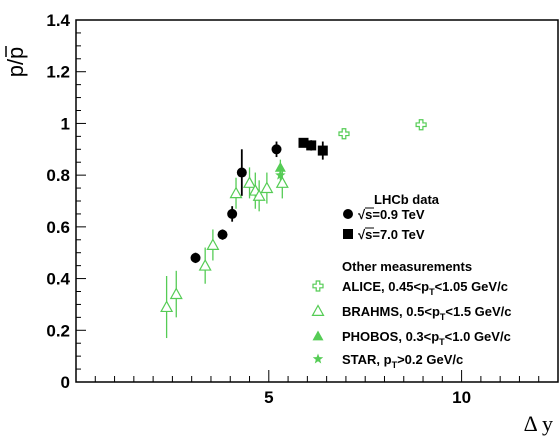 Image resolution: width=560 pixels, height=437 pixels. I want to click on y-tick-label: 0, so click(65, 382).